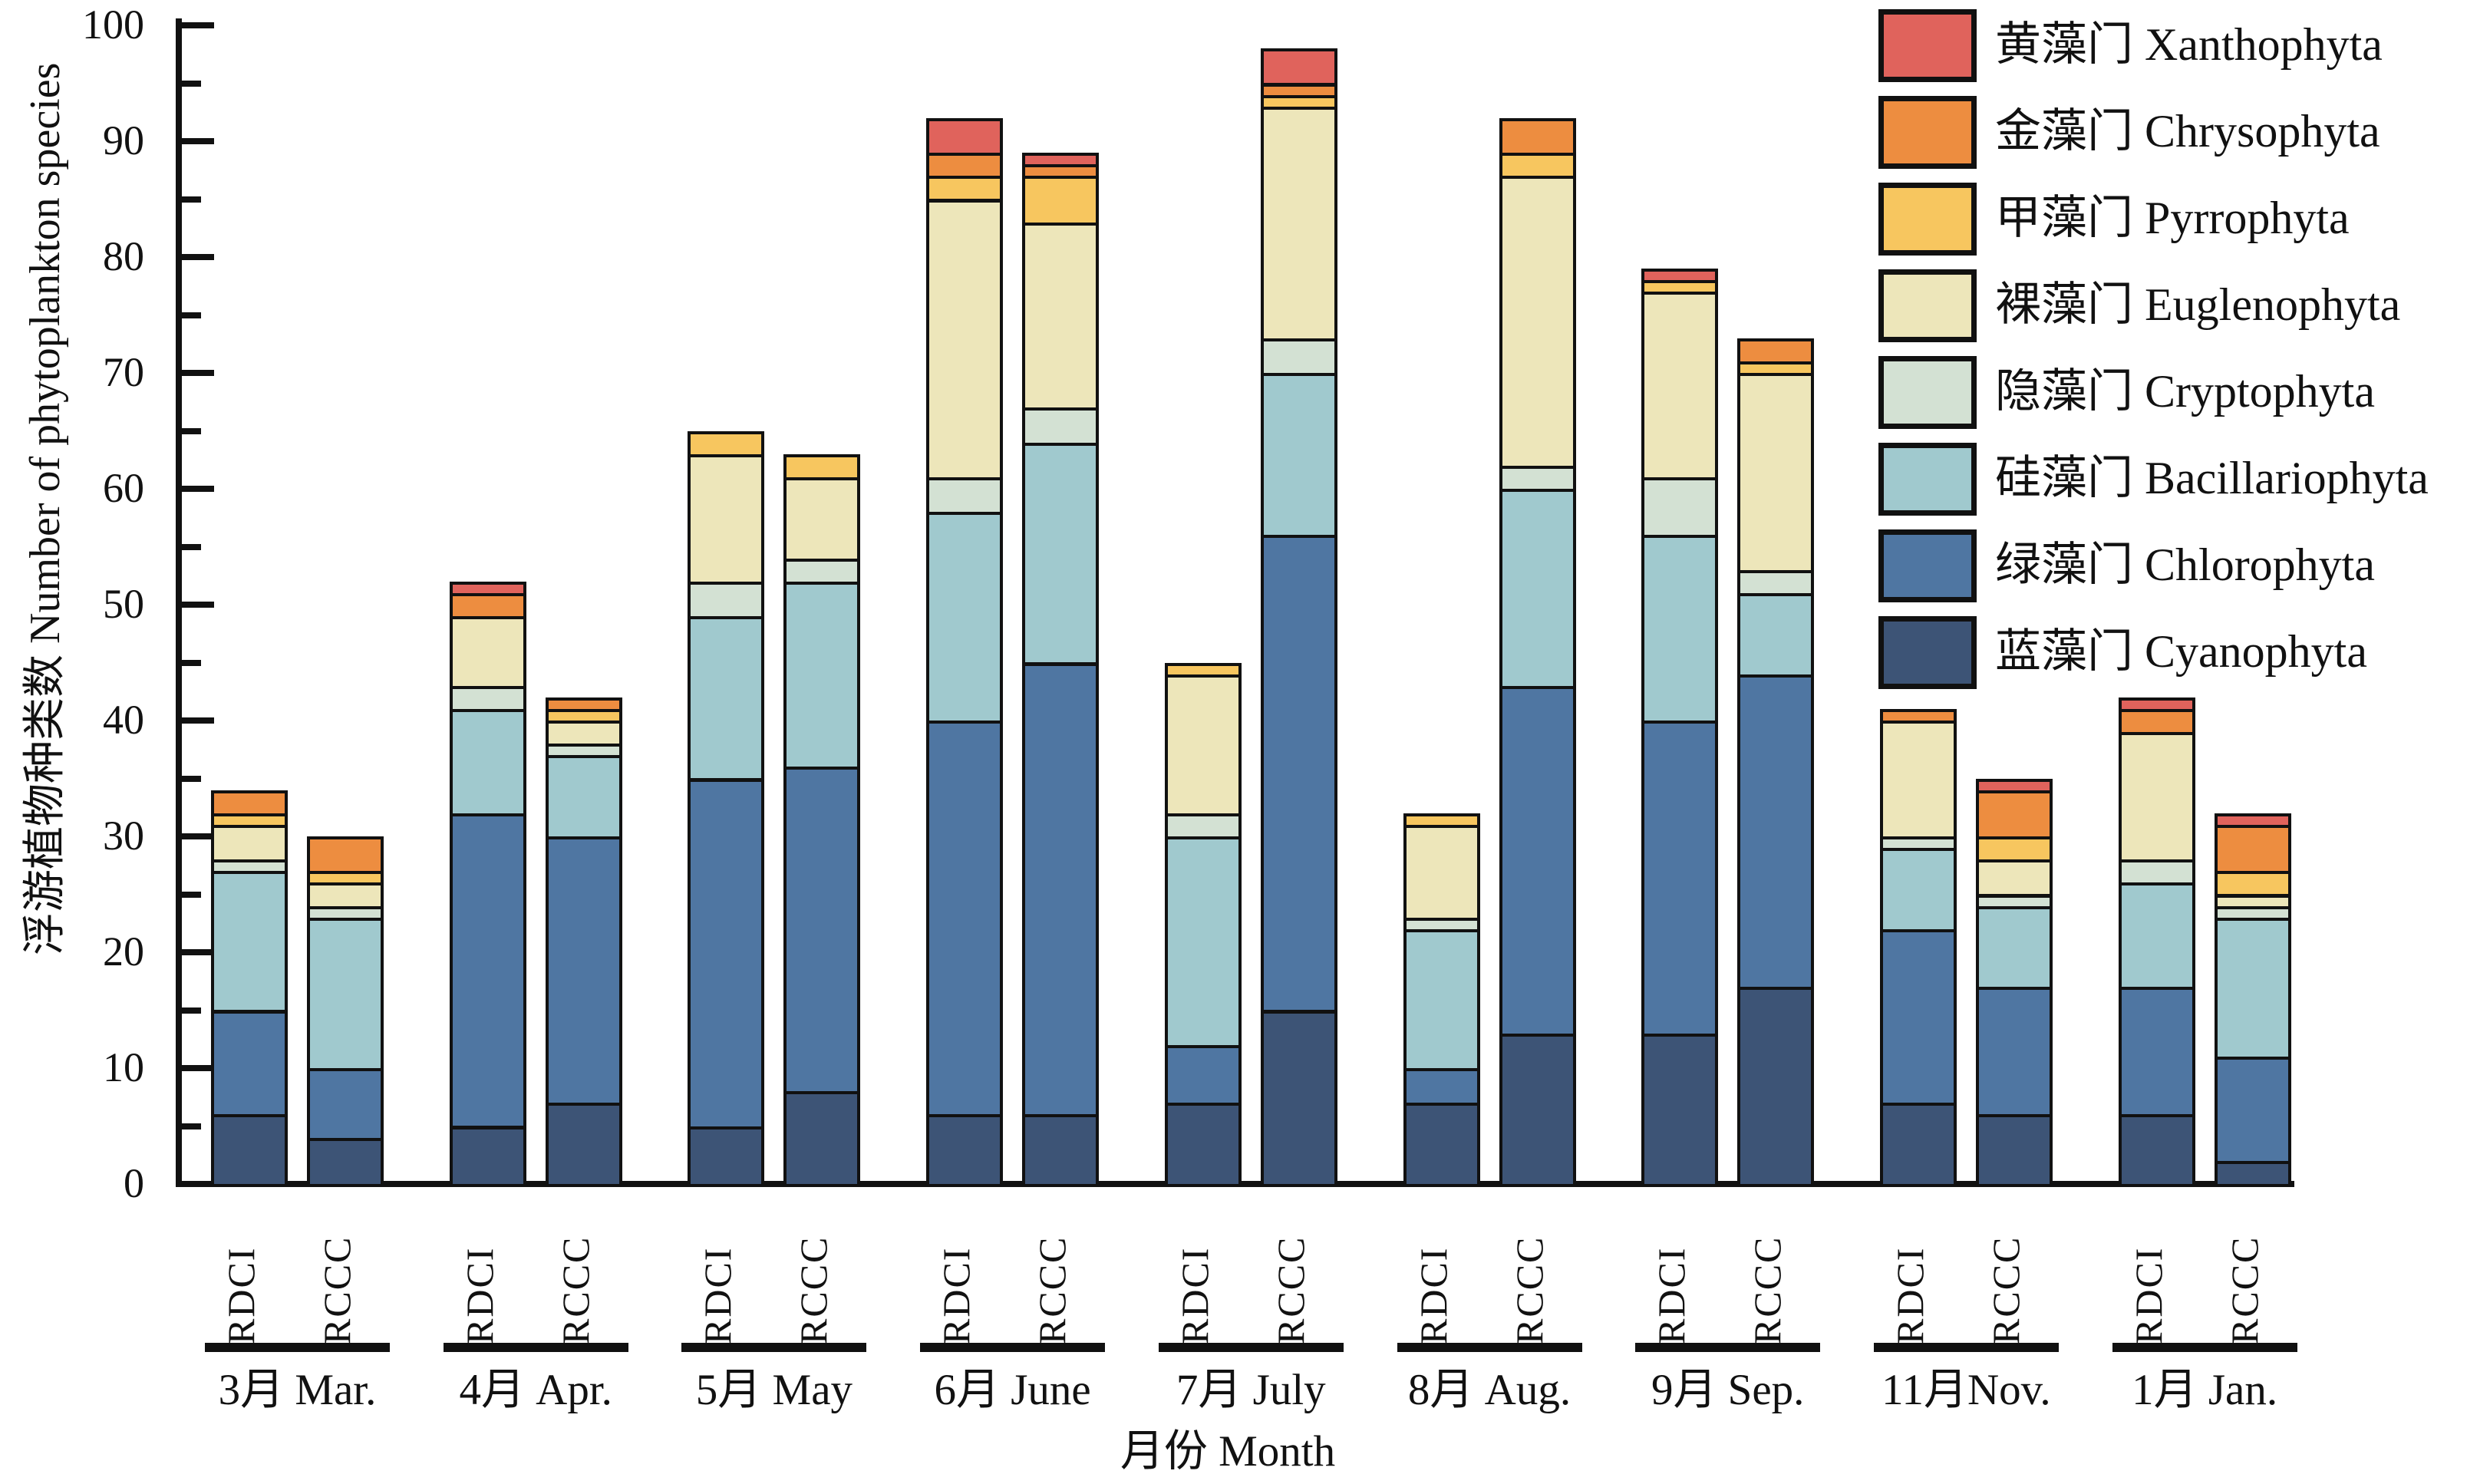  Describe the element at coordinates (1927, 480) in the screenshot. I see `legend-swatch-bacillariophyta` at that location.